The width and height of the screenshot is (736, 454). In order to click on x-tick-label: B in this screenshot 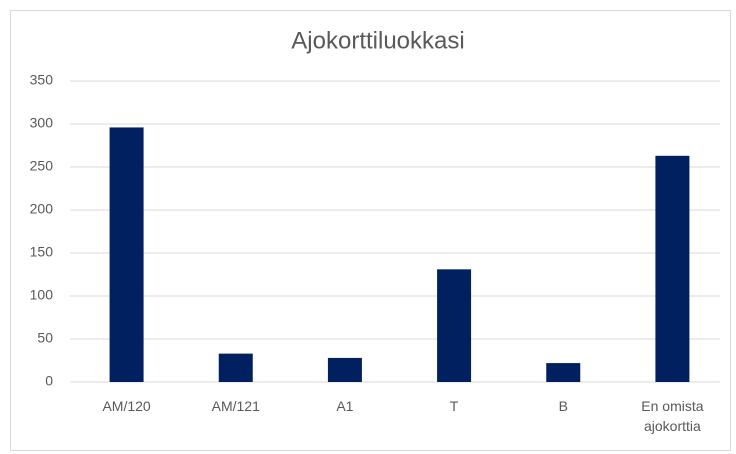, I will do `click(563, 406)`.